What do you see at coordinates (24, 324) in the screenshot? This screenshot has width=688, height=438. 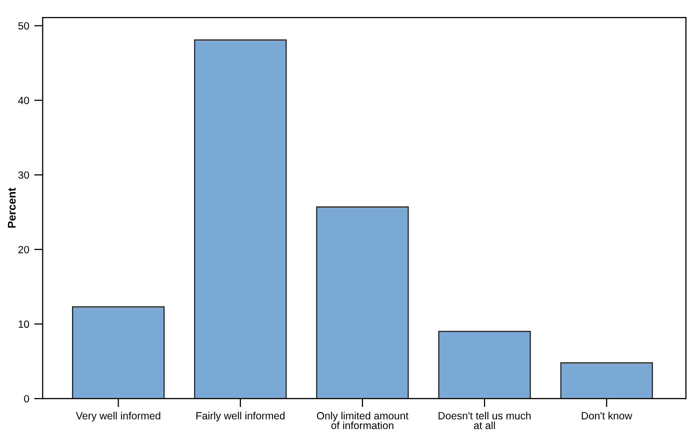 I see `y-tick-label: 10` at bounding box center [24, 324].